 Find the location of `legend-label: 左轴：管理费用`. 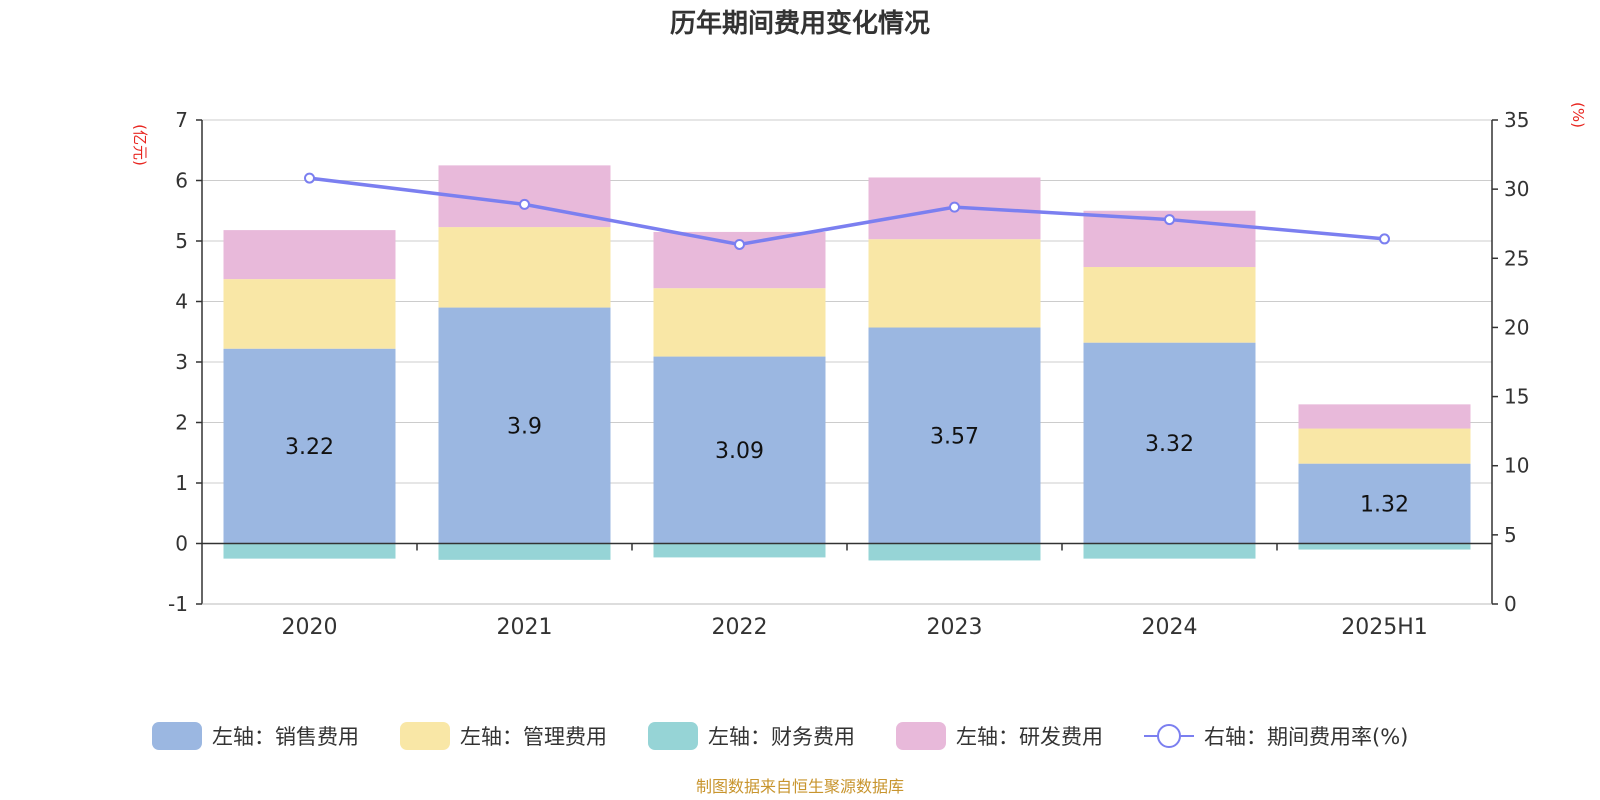

legend-label: 左轴：管理费用 is located at coordinates (533, 737).